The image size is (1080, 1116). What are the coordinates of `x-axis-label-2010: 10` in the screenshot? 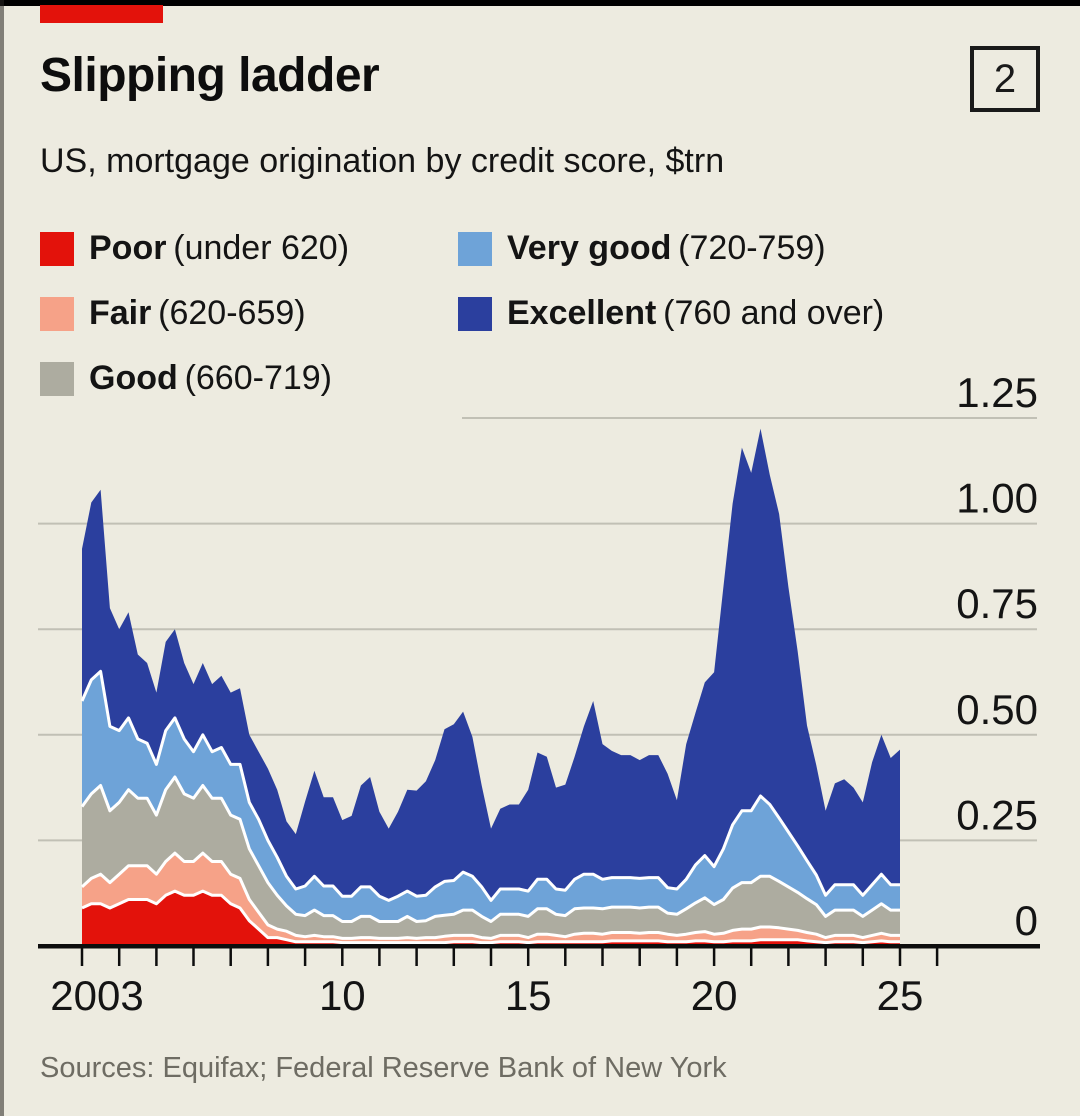 It's located at (342, 995).